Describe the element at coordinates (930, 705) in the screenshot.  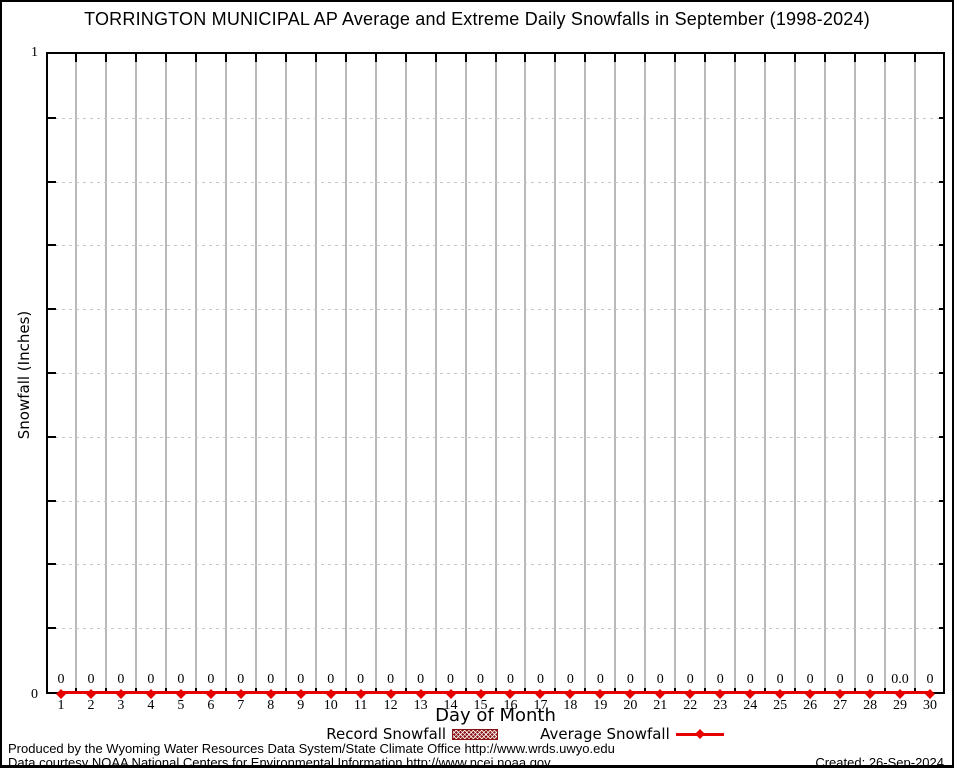
I see `x-tick-label: 30` at that location.